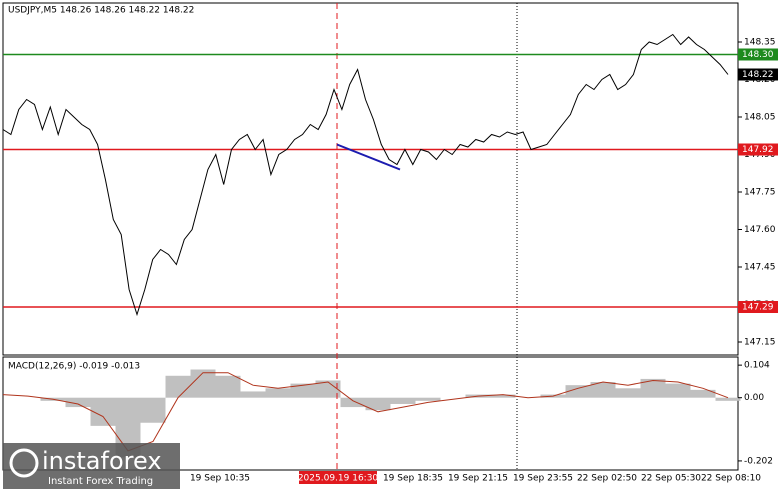  I want to click on level-label: 148.30, so click(758, 55).